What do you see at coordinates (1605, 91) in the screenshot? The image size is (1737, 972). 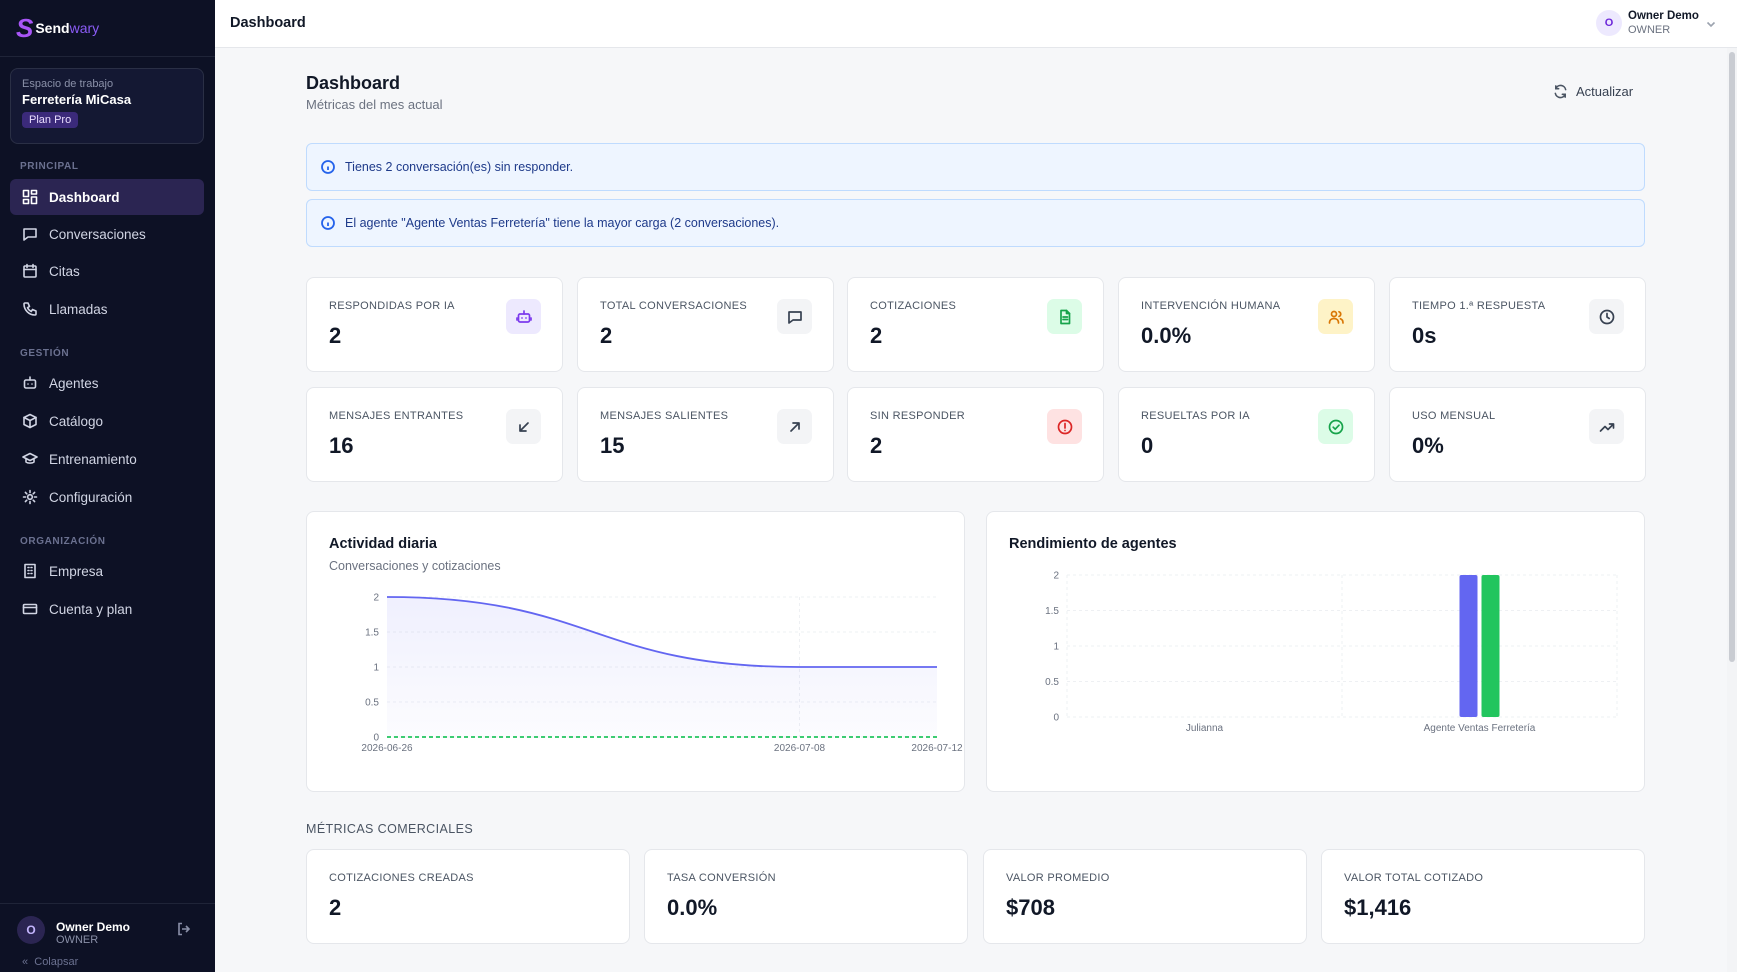 I see `refresh-label: Actualizar` at bounding box center [1605, 91].